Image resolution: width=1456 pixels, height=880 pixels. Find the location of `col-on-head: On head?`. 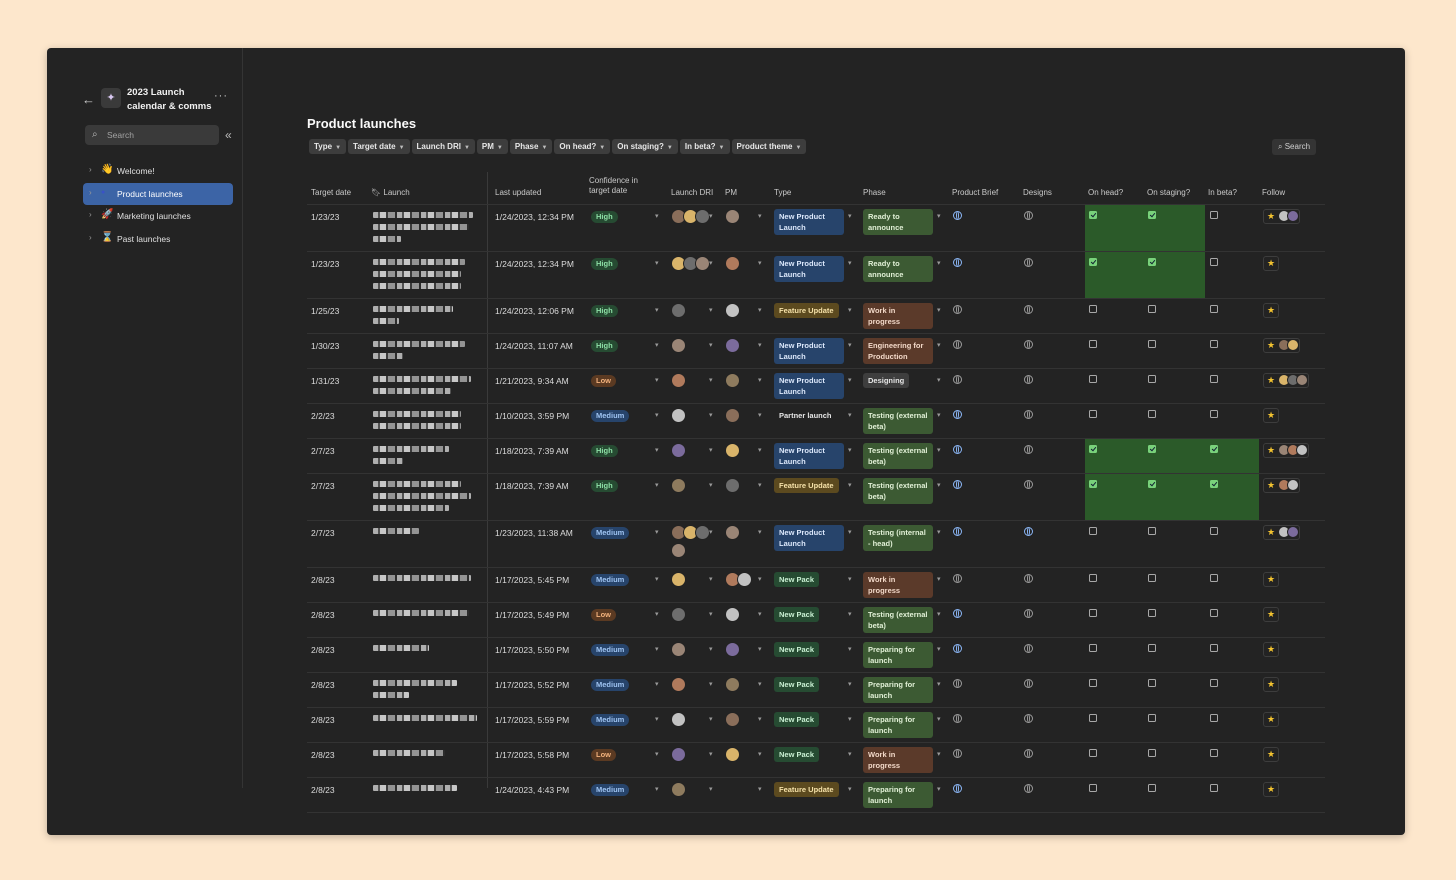

col-on-head: On head? is located at coordinates (1106, 192).